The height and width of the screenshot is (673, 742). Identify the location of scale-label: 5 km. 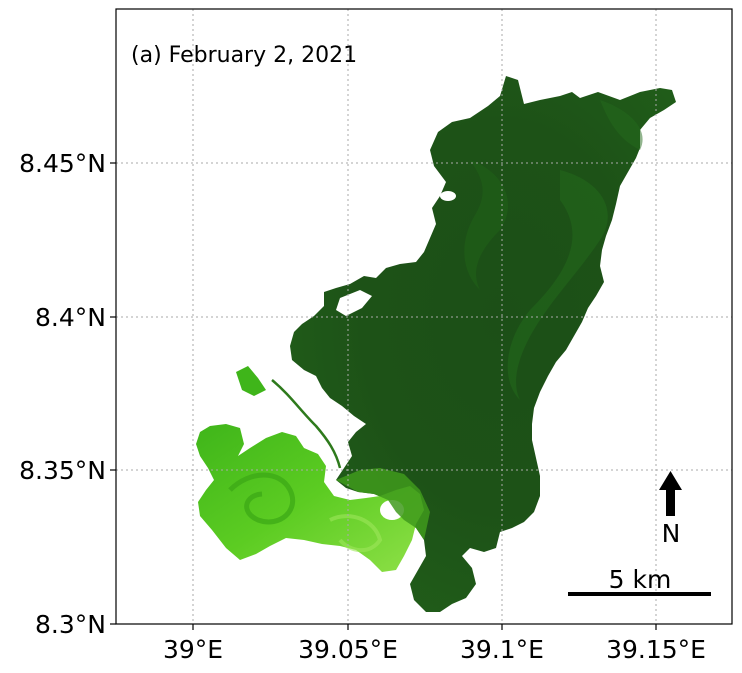
(640, 579).